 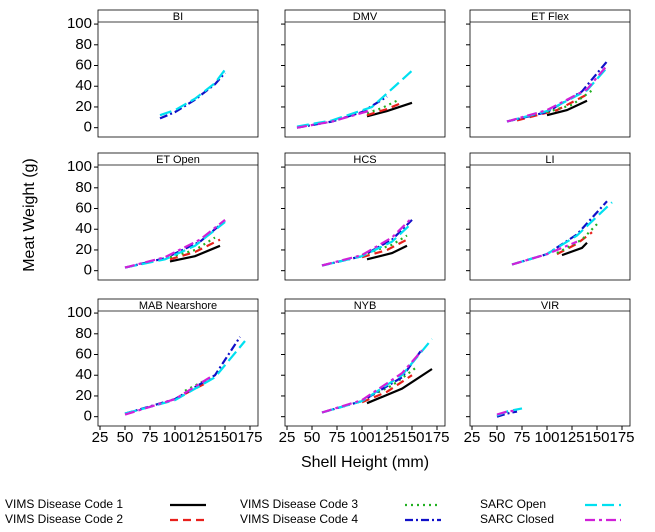 I want to click on panel-title: DMV, so click(x=365, y=17).